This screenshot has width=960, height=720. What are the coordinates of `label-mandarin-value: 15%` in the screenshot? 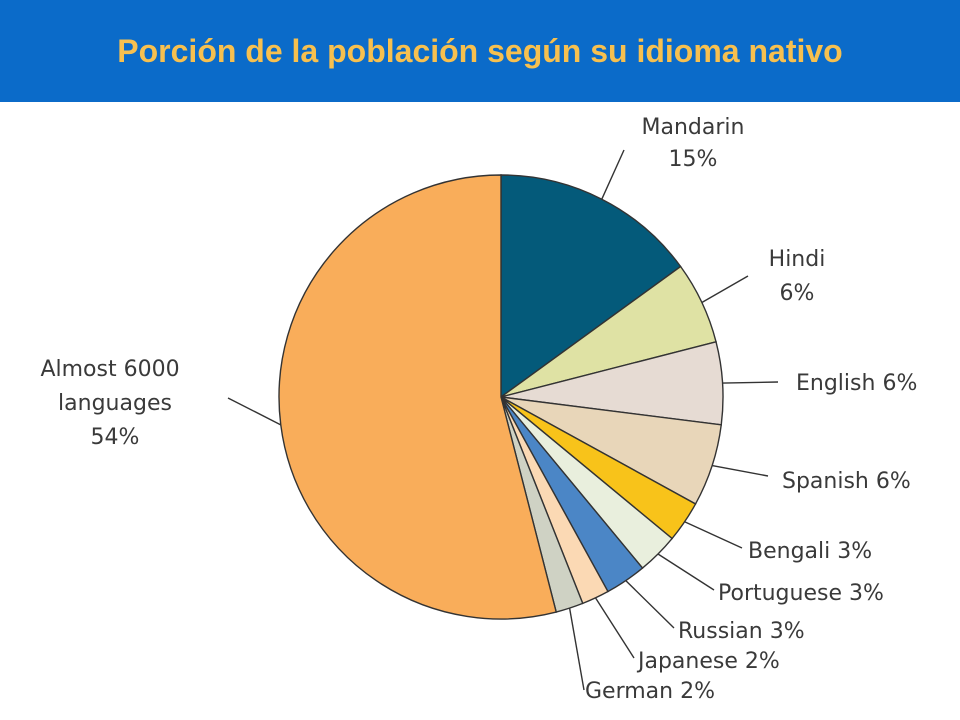 It's located at (693, 159).